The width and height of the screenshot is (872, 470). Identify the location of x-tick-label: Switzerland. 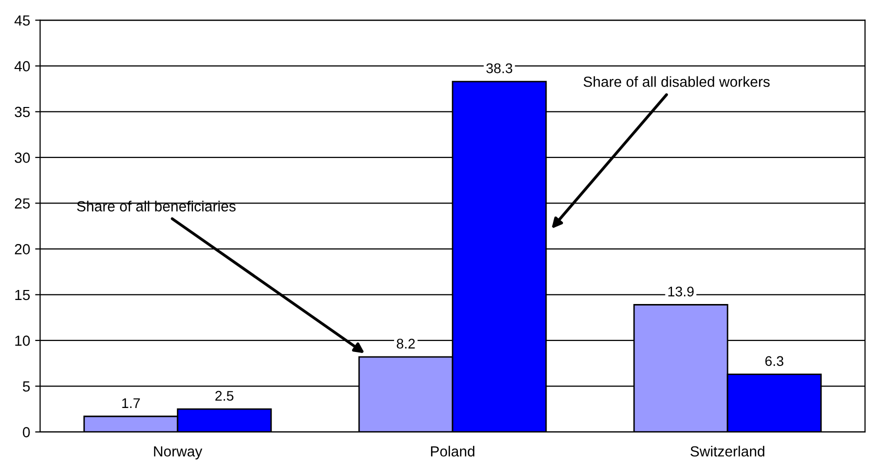
(727, 451).